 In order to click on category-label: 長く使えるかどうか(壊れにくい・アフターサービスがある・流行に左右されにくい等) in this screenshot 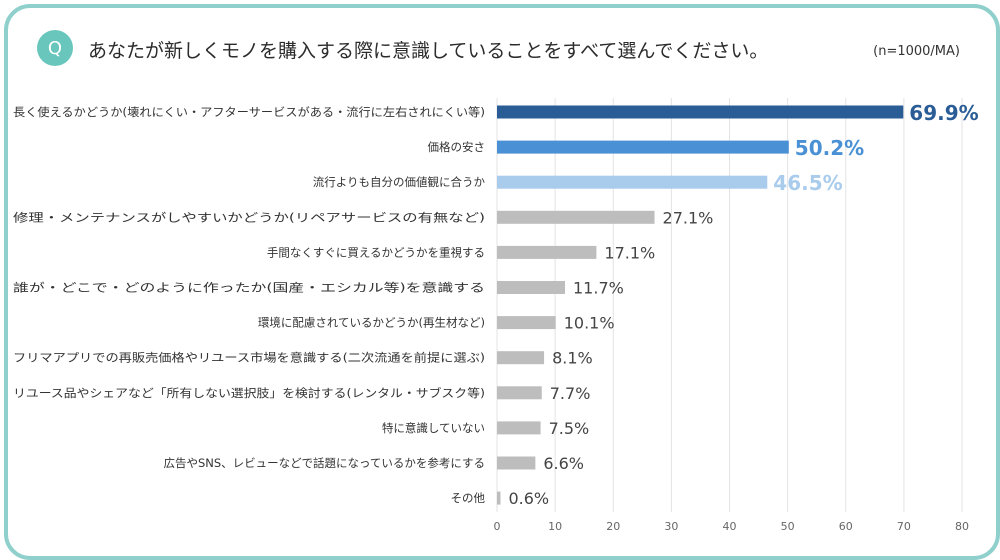, I will do `click(249, 112)`.